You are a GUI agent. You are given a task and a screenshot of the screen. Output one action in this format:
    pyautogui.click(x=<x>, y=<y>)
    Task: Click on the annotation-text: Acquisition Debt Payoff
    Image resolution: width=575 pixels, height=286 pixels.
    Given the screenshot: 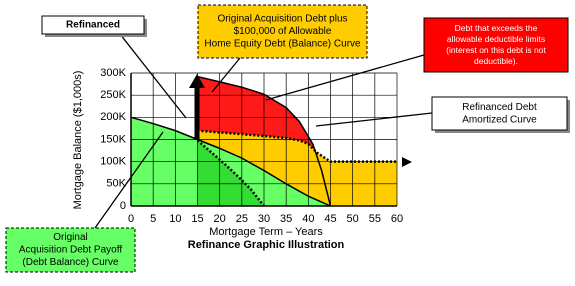 What is the action you would take?
    pyautogui.click(x=70, y=250)
    